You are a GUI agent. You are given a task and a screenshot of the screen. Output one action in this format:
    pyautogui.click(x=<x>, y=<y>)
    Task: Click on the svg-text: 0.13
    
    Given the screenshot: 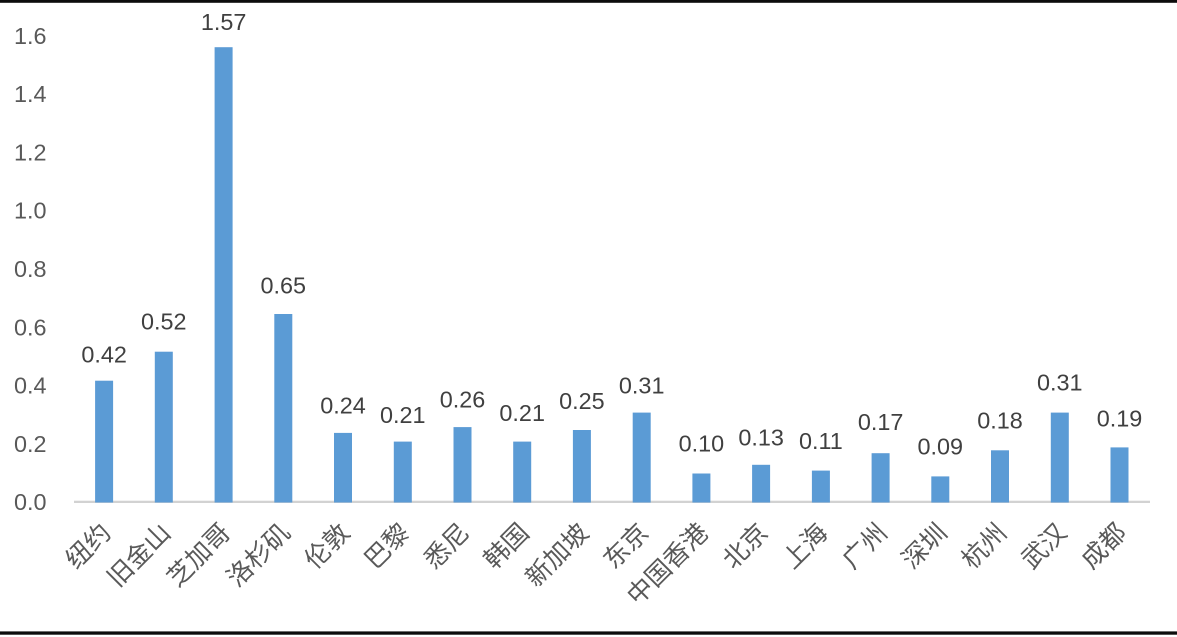 What is the action you would take?
    pyautogui.click(x=761, y=438)
    